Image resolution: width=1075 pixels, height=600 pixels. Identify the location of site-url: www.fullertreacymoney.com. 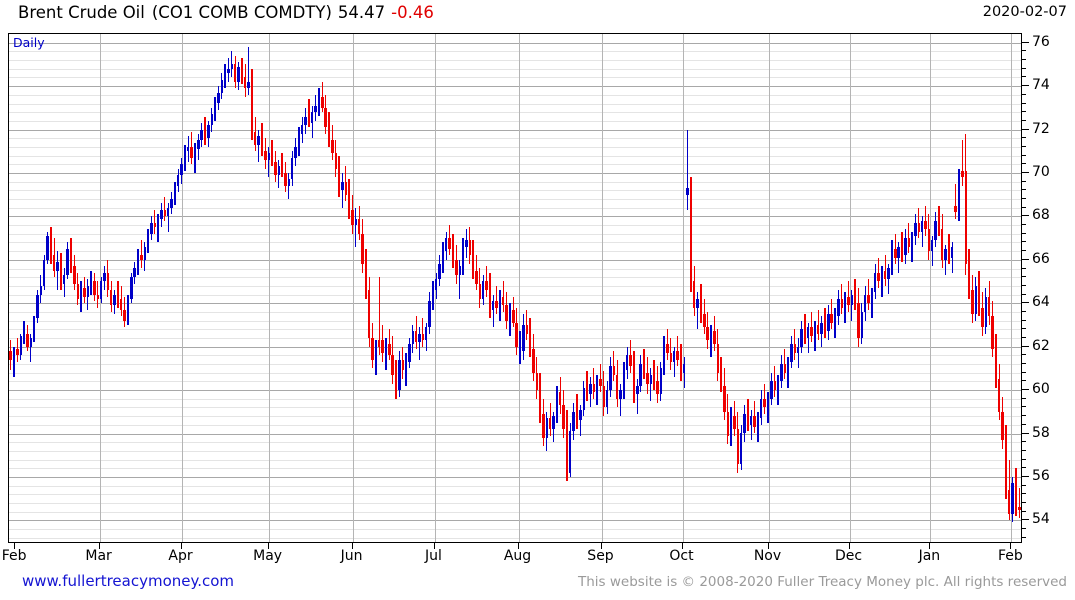
(128, 581).